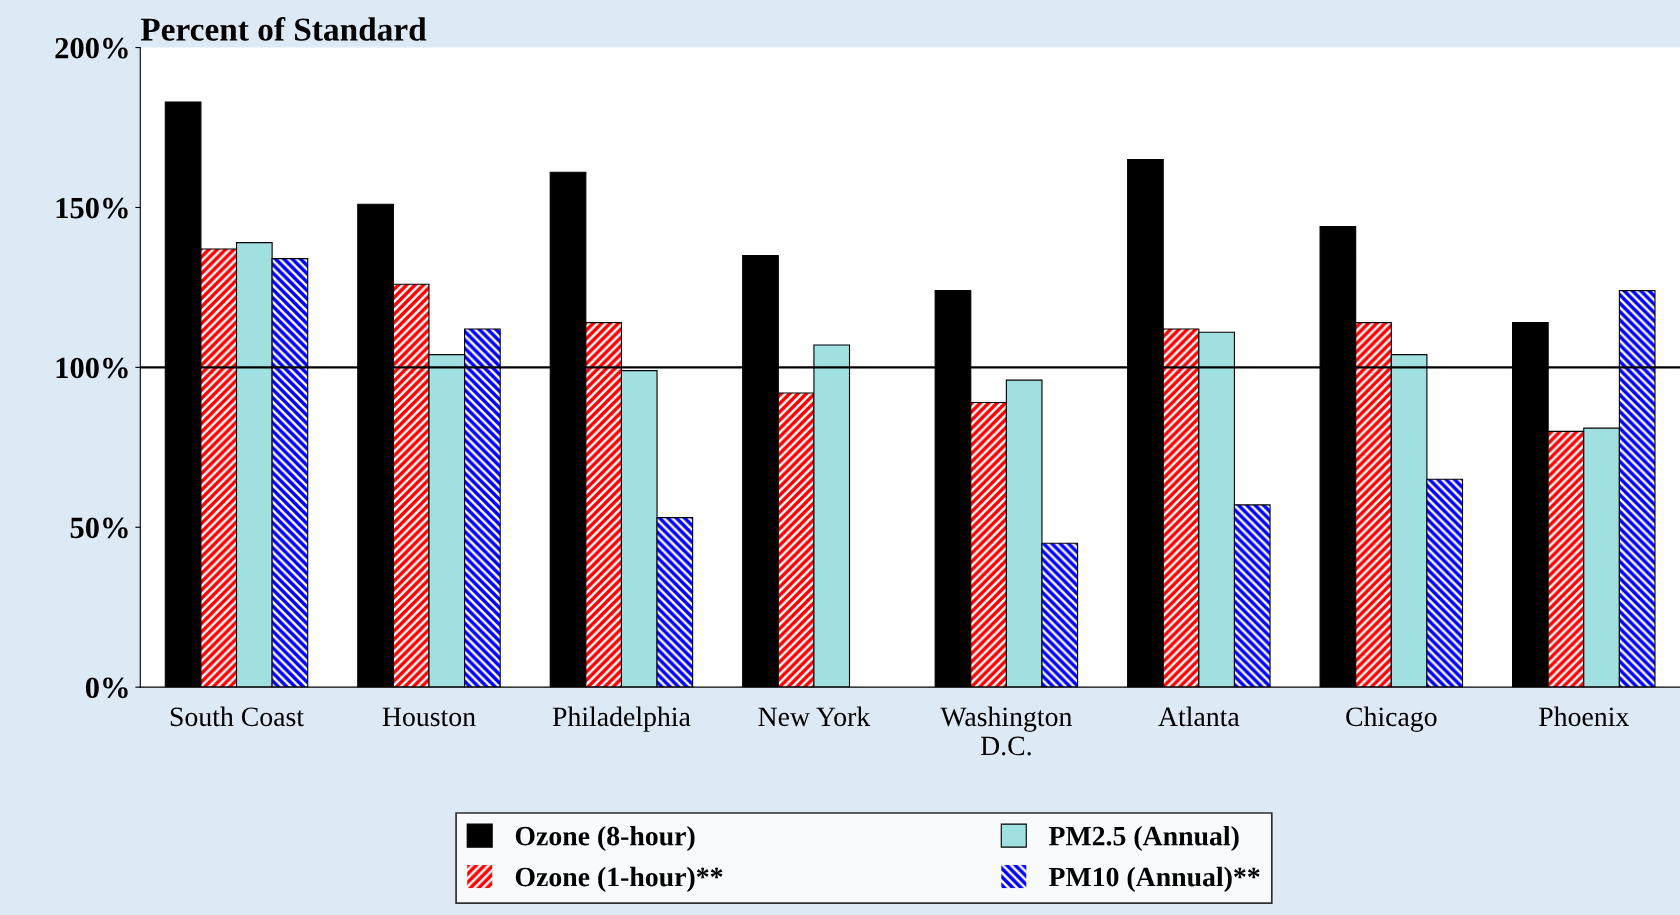  I want to click on y-tick-label: 0%, so click(106, 688).